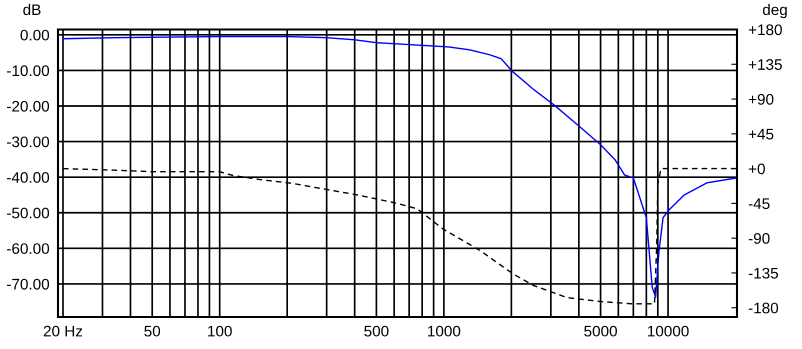 The image size is (802, 349). I want to click on y2-tick-label: +180, so click(765, 30).